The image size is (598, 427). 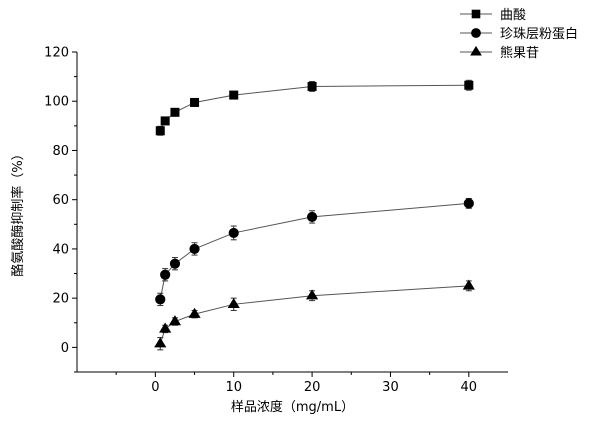 I want to click on y-tick-label: 0, so click(x=65, y=348).